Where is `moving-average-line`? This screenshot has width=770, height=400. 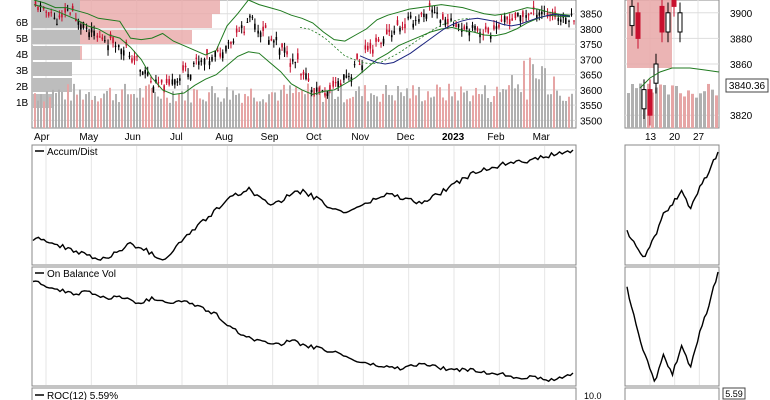 moving-average-line is located at coordinates (465, 39).